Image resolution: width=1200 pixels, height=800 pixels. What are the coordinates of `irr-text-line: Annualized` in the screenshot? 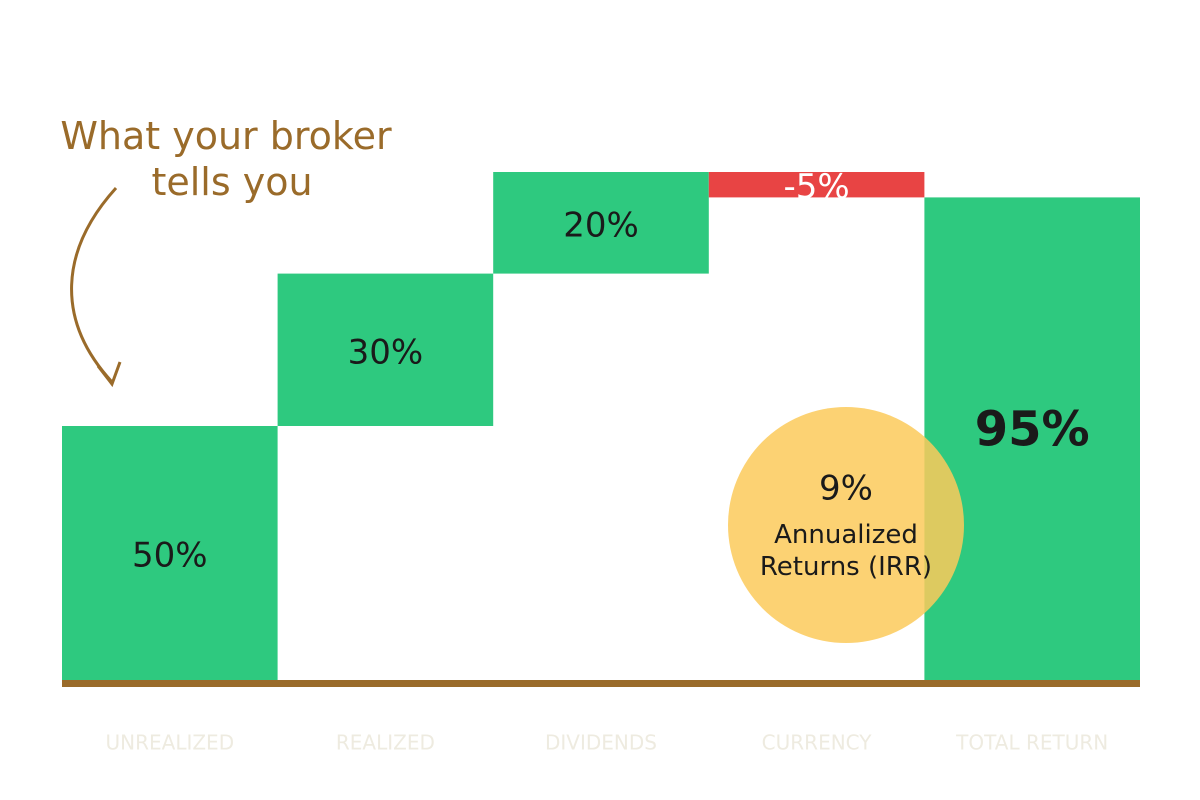 It's located at (846, 535).